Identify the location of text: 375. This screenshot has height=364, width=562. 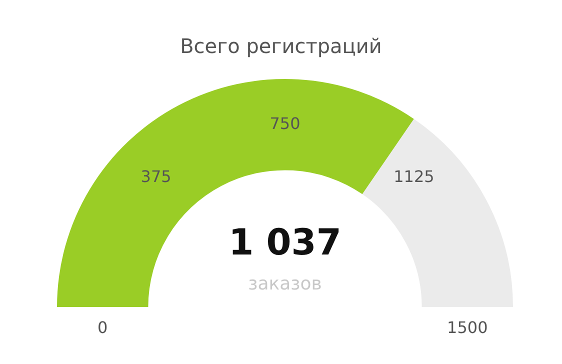
(156, 176).